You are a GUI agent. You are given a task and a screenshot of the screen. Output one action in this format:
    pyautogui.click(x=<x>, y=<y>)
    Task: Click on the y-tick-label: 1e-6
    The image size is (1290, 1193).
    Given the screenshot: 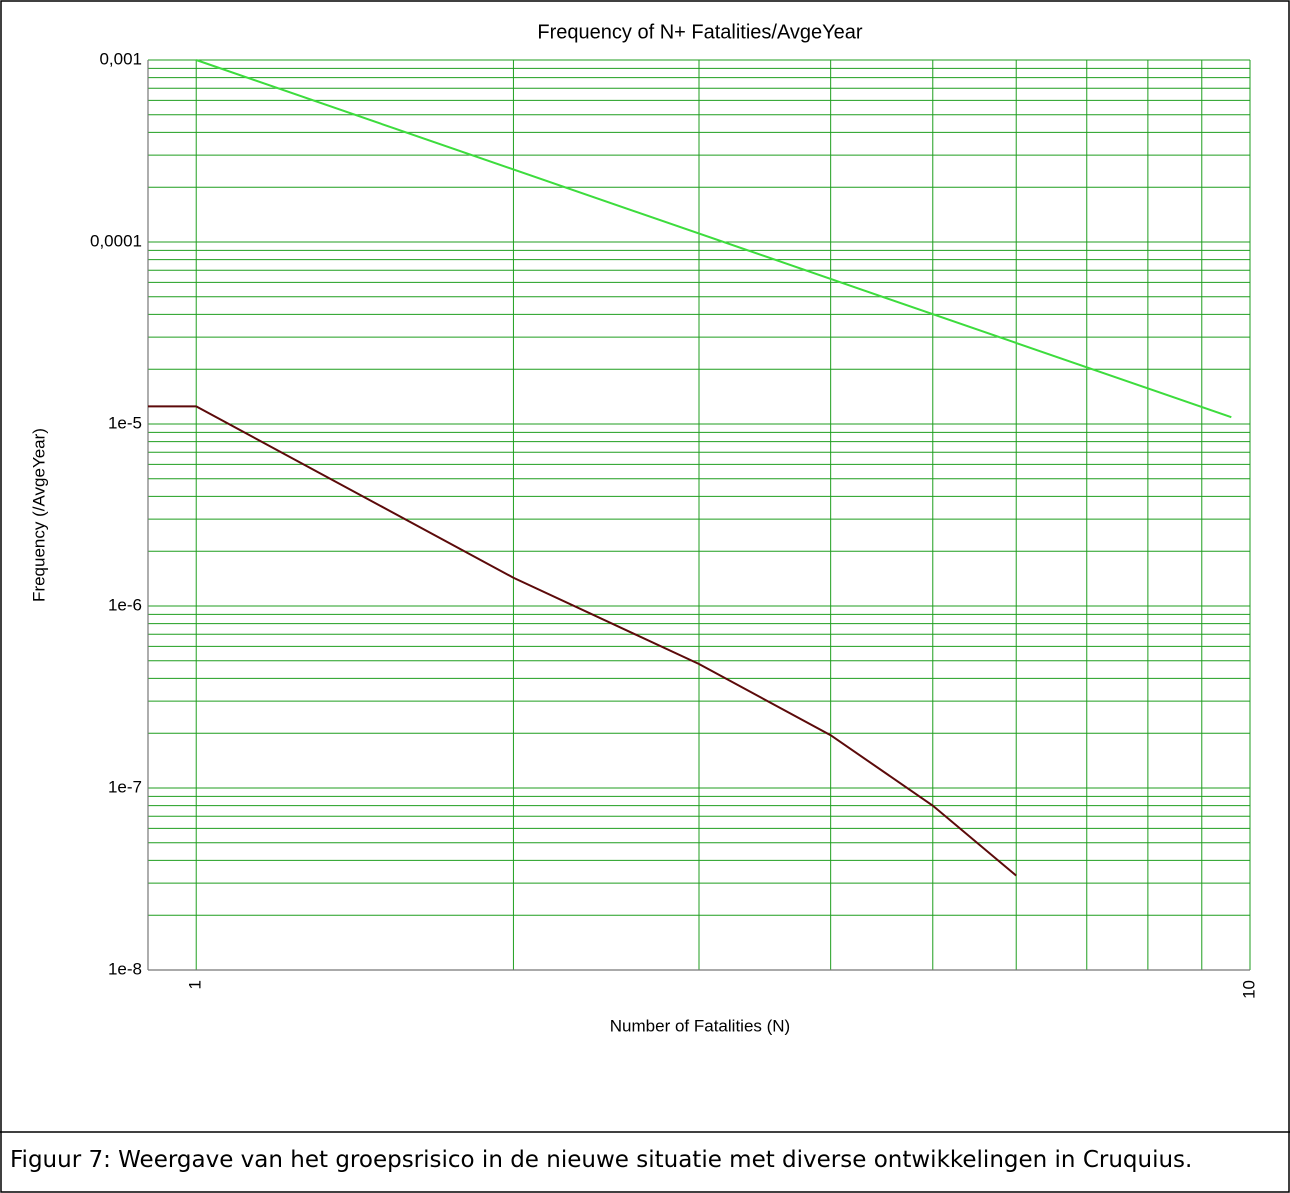 What is the action you would take?
    pyautogui.click(x=125, y=604)
    